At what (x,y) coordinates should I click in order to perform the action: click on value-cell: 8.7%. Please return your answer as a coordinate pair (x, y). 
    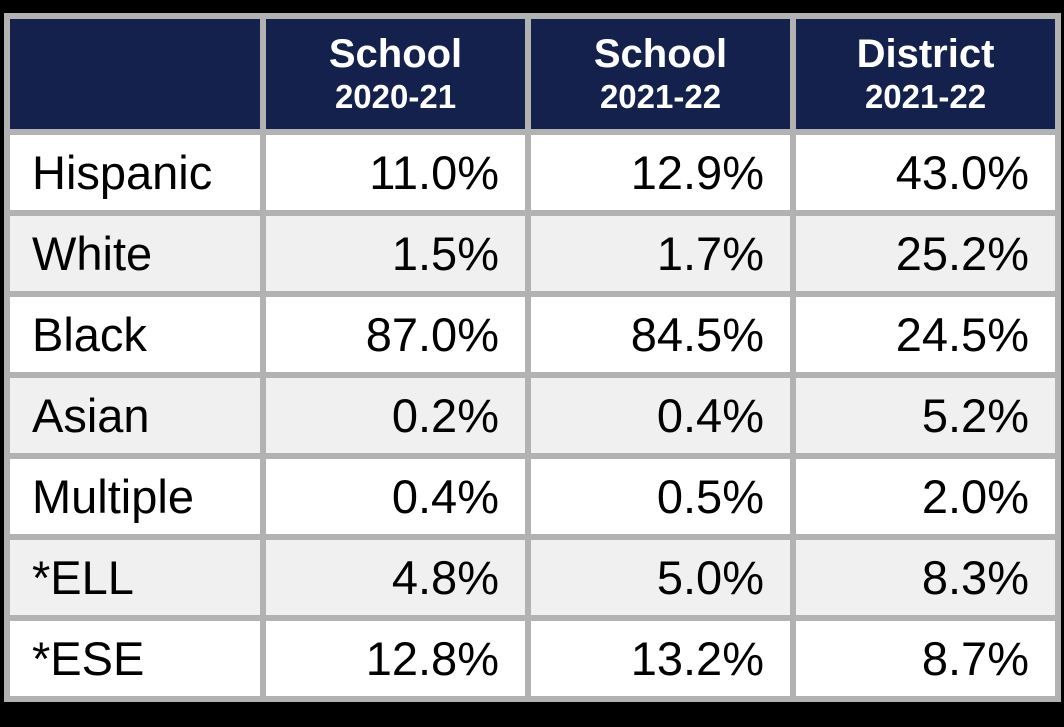
    Looking at the image, I should click on (925, 658).